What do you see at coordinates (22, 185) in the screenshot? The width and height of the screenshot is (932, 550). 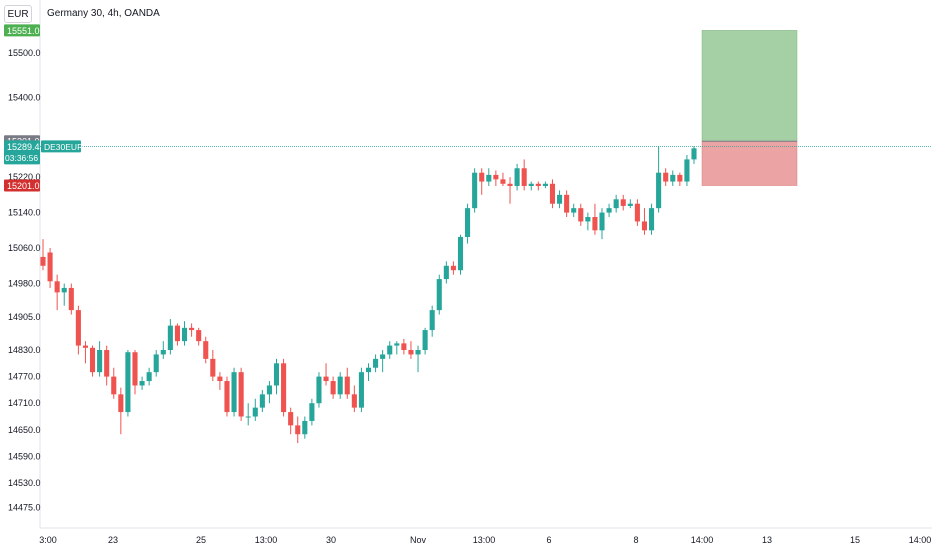 I see `stop-loss-label-bg` at bounding box center [22, 185].